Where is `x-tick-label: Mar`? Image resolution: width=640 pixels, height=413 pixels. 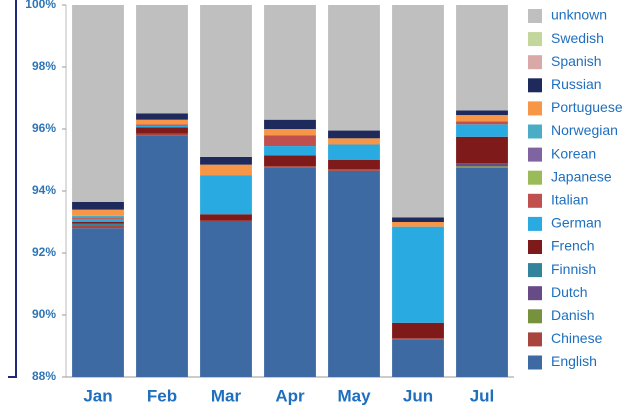 x-tick-label: Mar is located at coordinates (226, 395).